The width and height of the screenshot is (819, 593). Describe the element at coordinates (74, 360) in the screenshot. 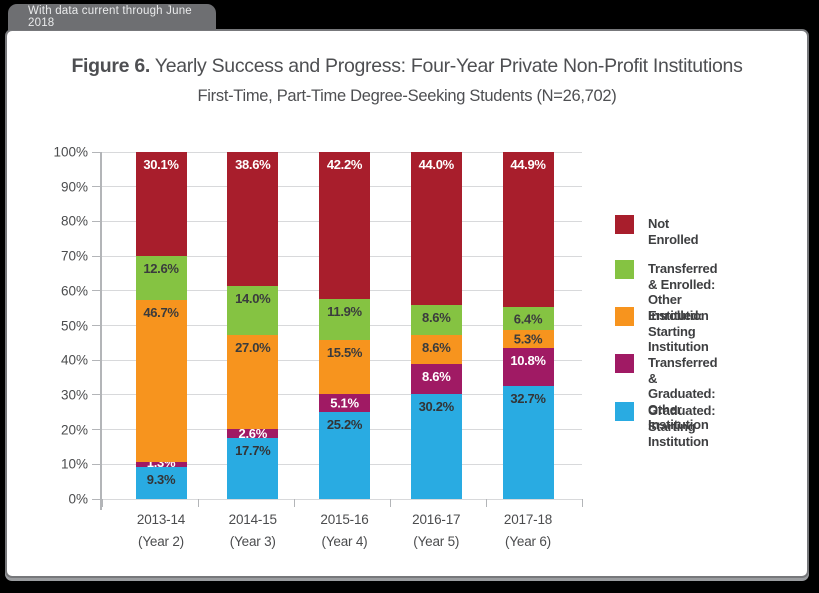

I see `y-axis-label: 40%` at that location.